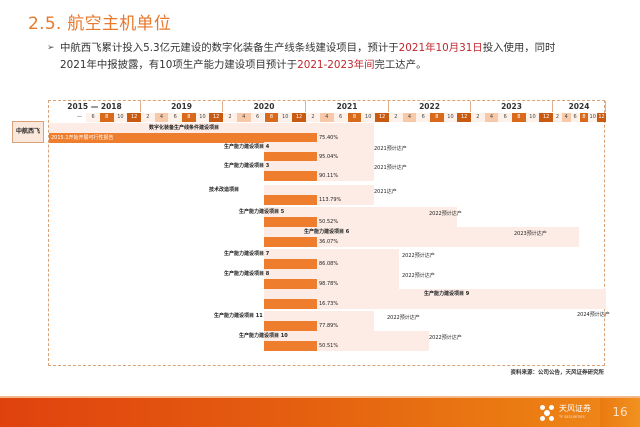  What do you see at coordinates (79, 117) in the screenshot?
I see `month-tick: —` at bounding box center [79, 117].